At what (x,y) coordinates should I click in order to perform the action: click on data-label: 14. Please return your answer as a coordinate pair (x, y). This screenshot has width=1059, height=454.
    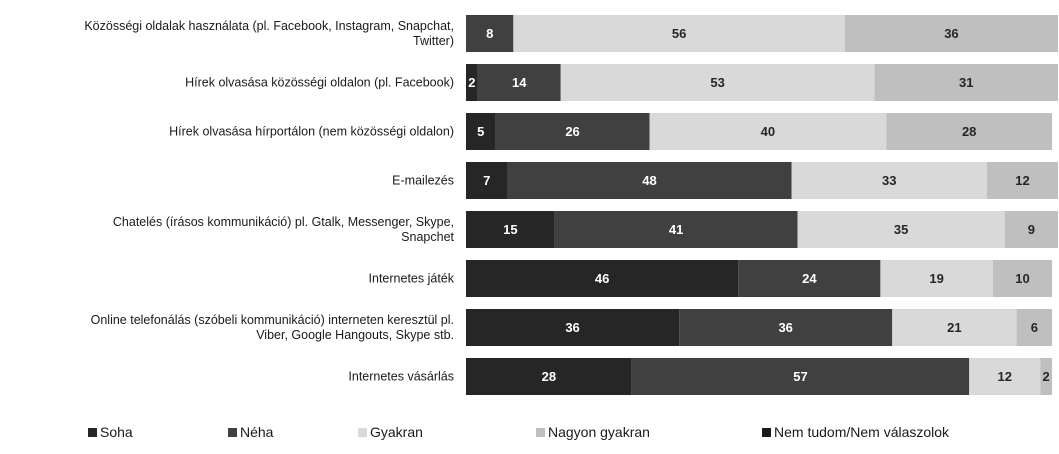
    Looking at the image, I should click on (519, 82).